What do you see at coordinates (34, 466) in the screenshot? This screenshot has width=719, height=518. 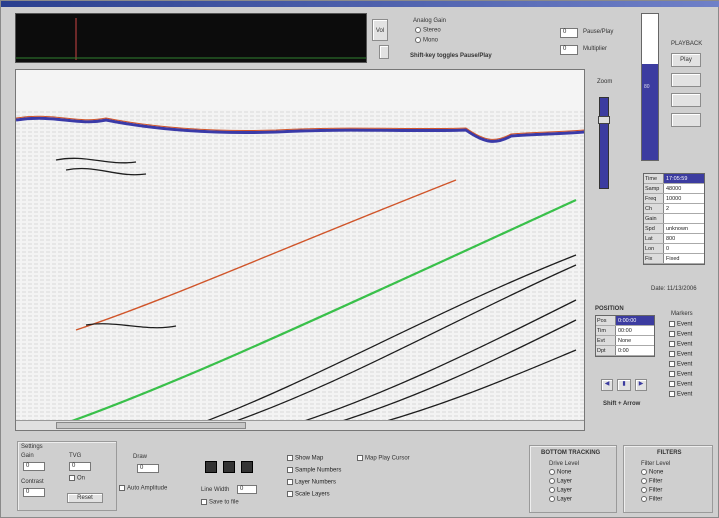 I see `gain-field: 0` at bounding box center [34, 466].